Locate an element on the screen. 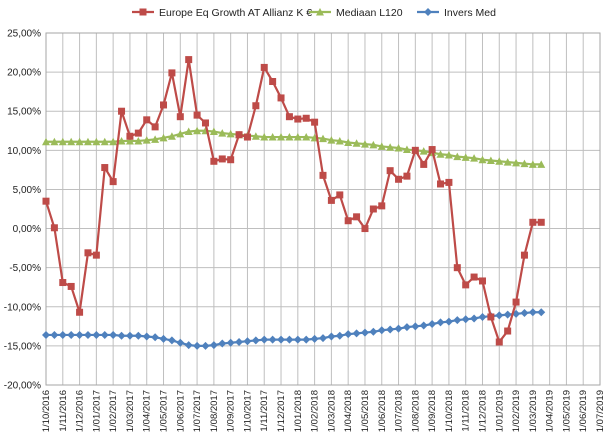 The image size is (605, 443). x-tick-label: 1/08/2017 is located at coordinates (214, 411).